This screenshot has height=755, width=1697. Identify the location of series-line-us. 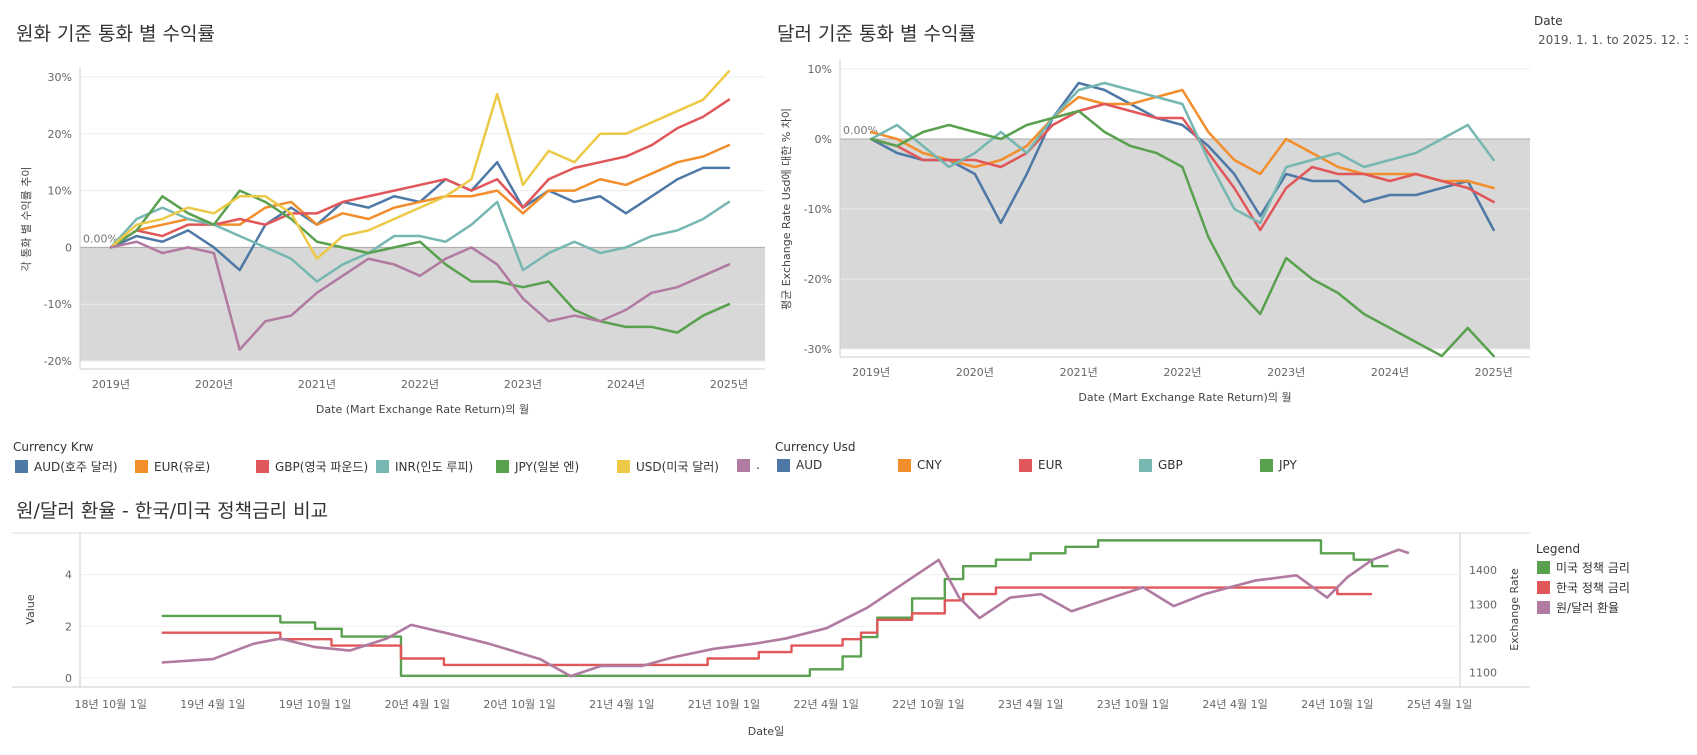
(775, 608).